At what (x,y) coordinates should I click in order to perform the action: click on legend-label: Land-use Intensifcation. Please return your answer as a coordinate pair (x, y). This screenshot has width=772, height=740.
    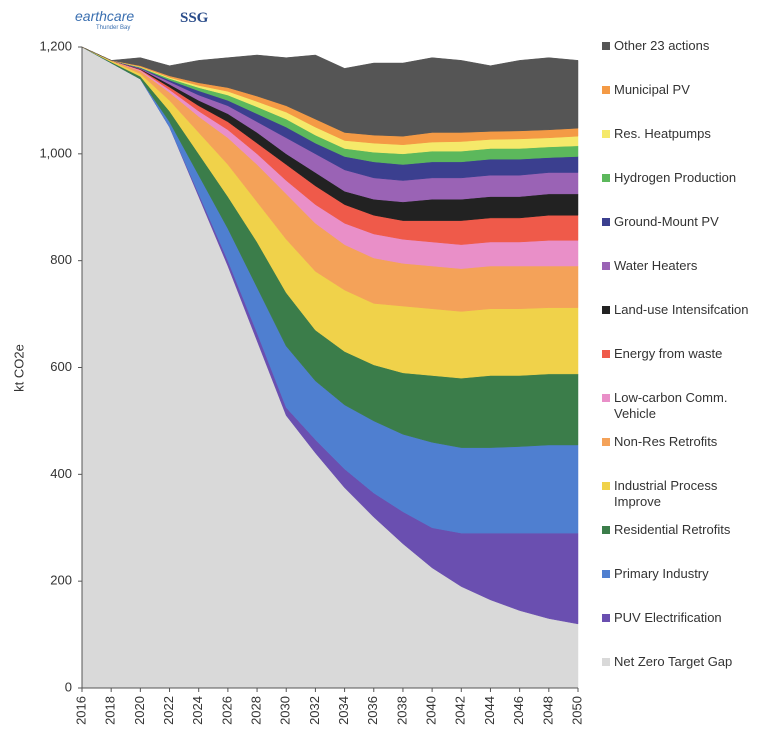
    Looking at the image, I should click on (681, 309).